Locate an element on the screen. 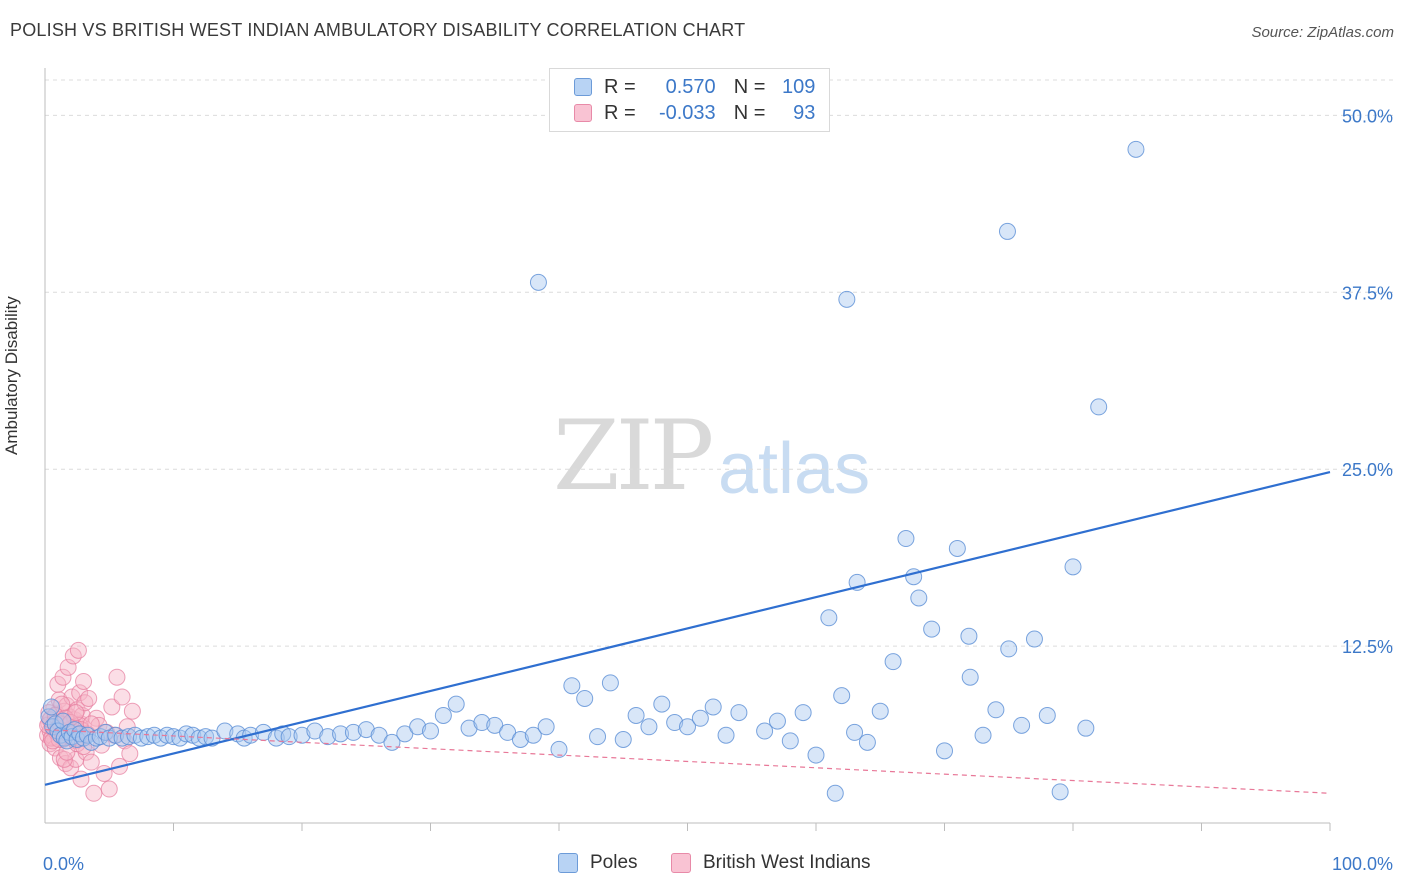 This screenshot has height=892, width=1406. legend-item-poles: Poles is located at coordinates (598, 863).